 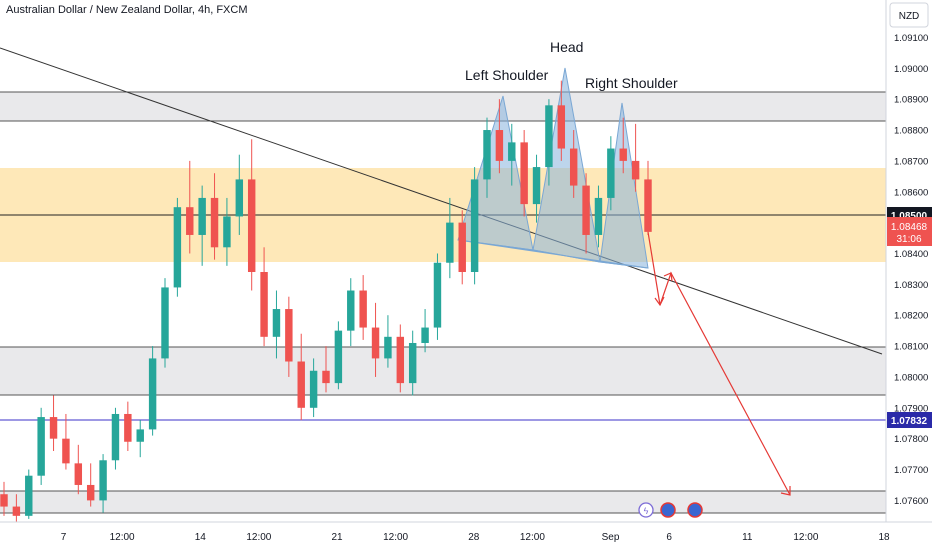 What do you see at coordinates (631, 83) in the screenshot?
I see `right-shoulder-label: Right Shoulder` at bounding box center [631, 83].